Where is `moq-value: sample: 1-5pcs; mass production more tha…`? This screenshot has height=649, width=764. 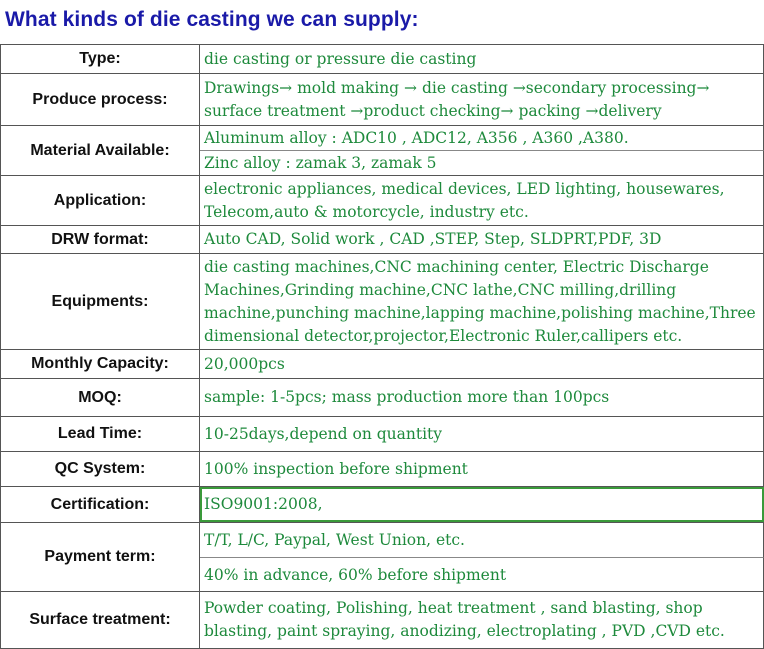 moq-value: sample: 1-5pcs; mass production more tha… is located at coordinates (482, 397).